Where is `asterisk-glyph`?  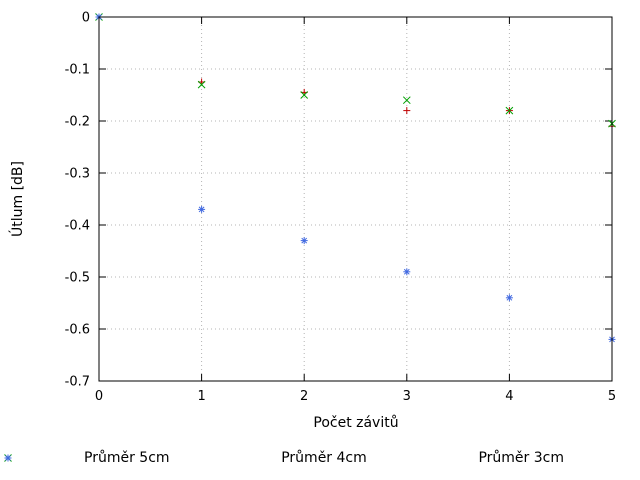
asterisk-glyph is located at coordinates (8, 458).